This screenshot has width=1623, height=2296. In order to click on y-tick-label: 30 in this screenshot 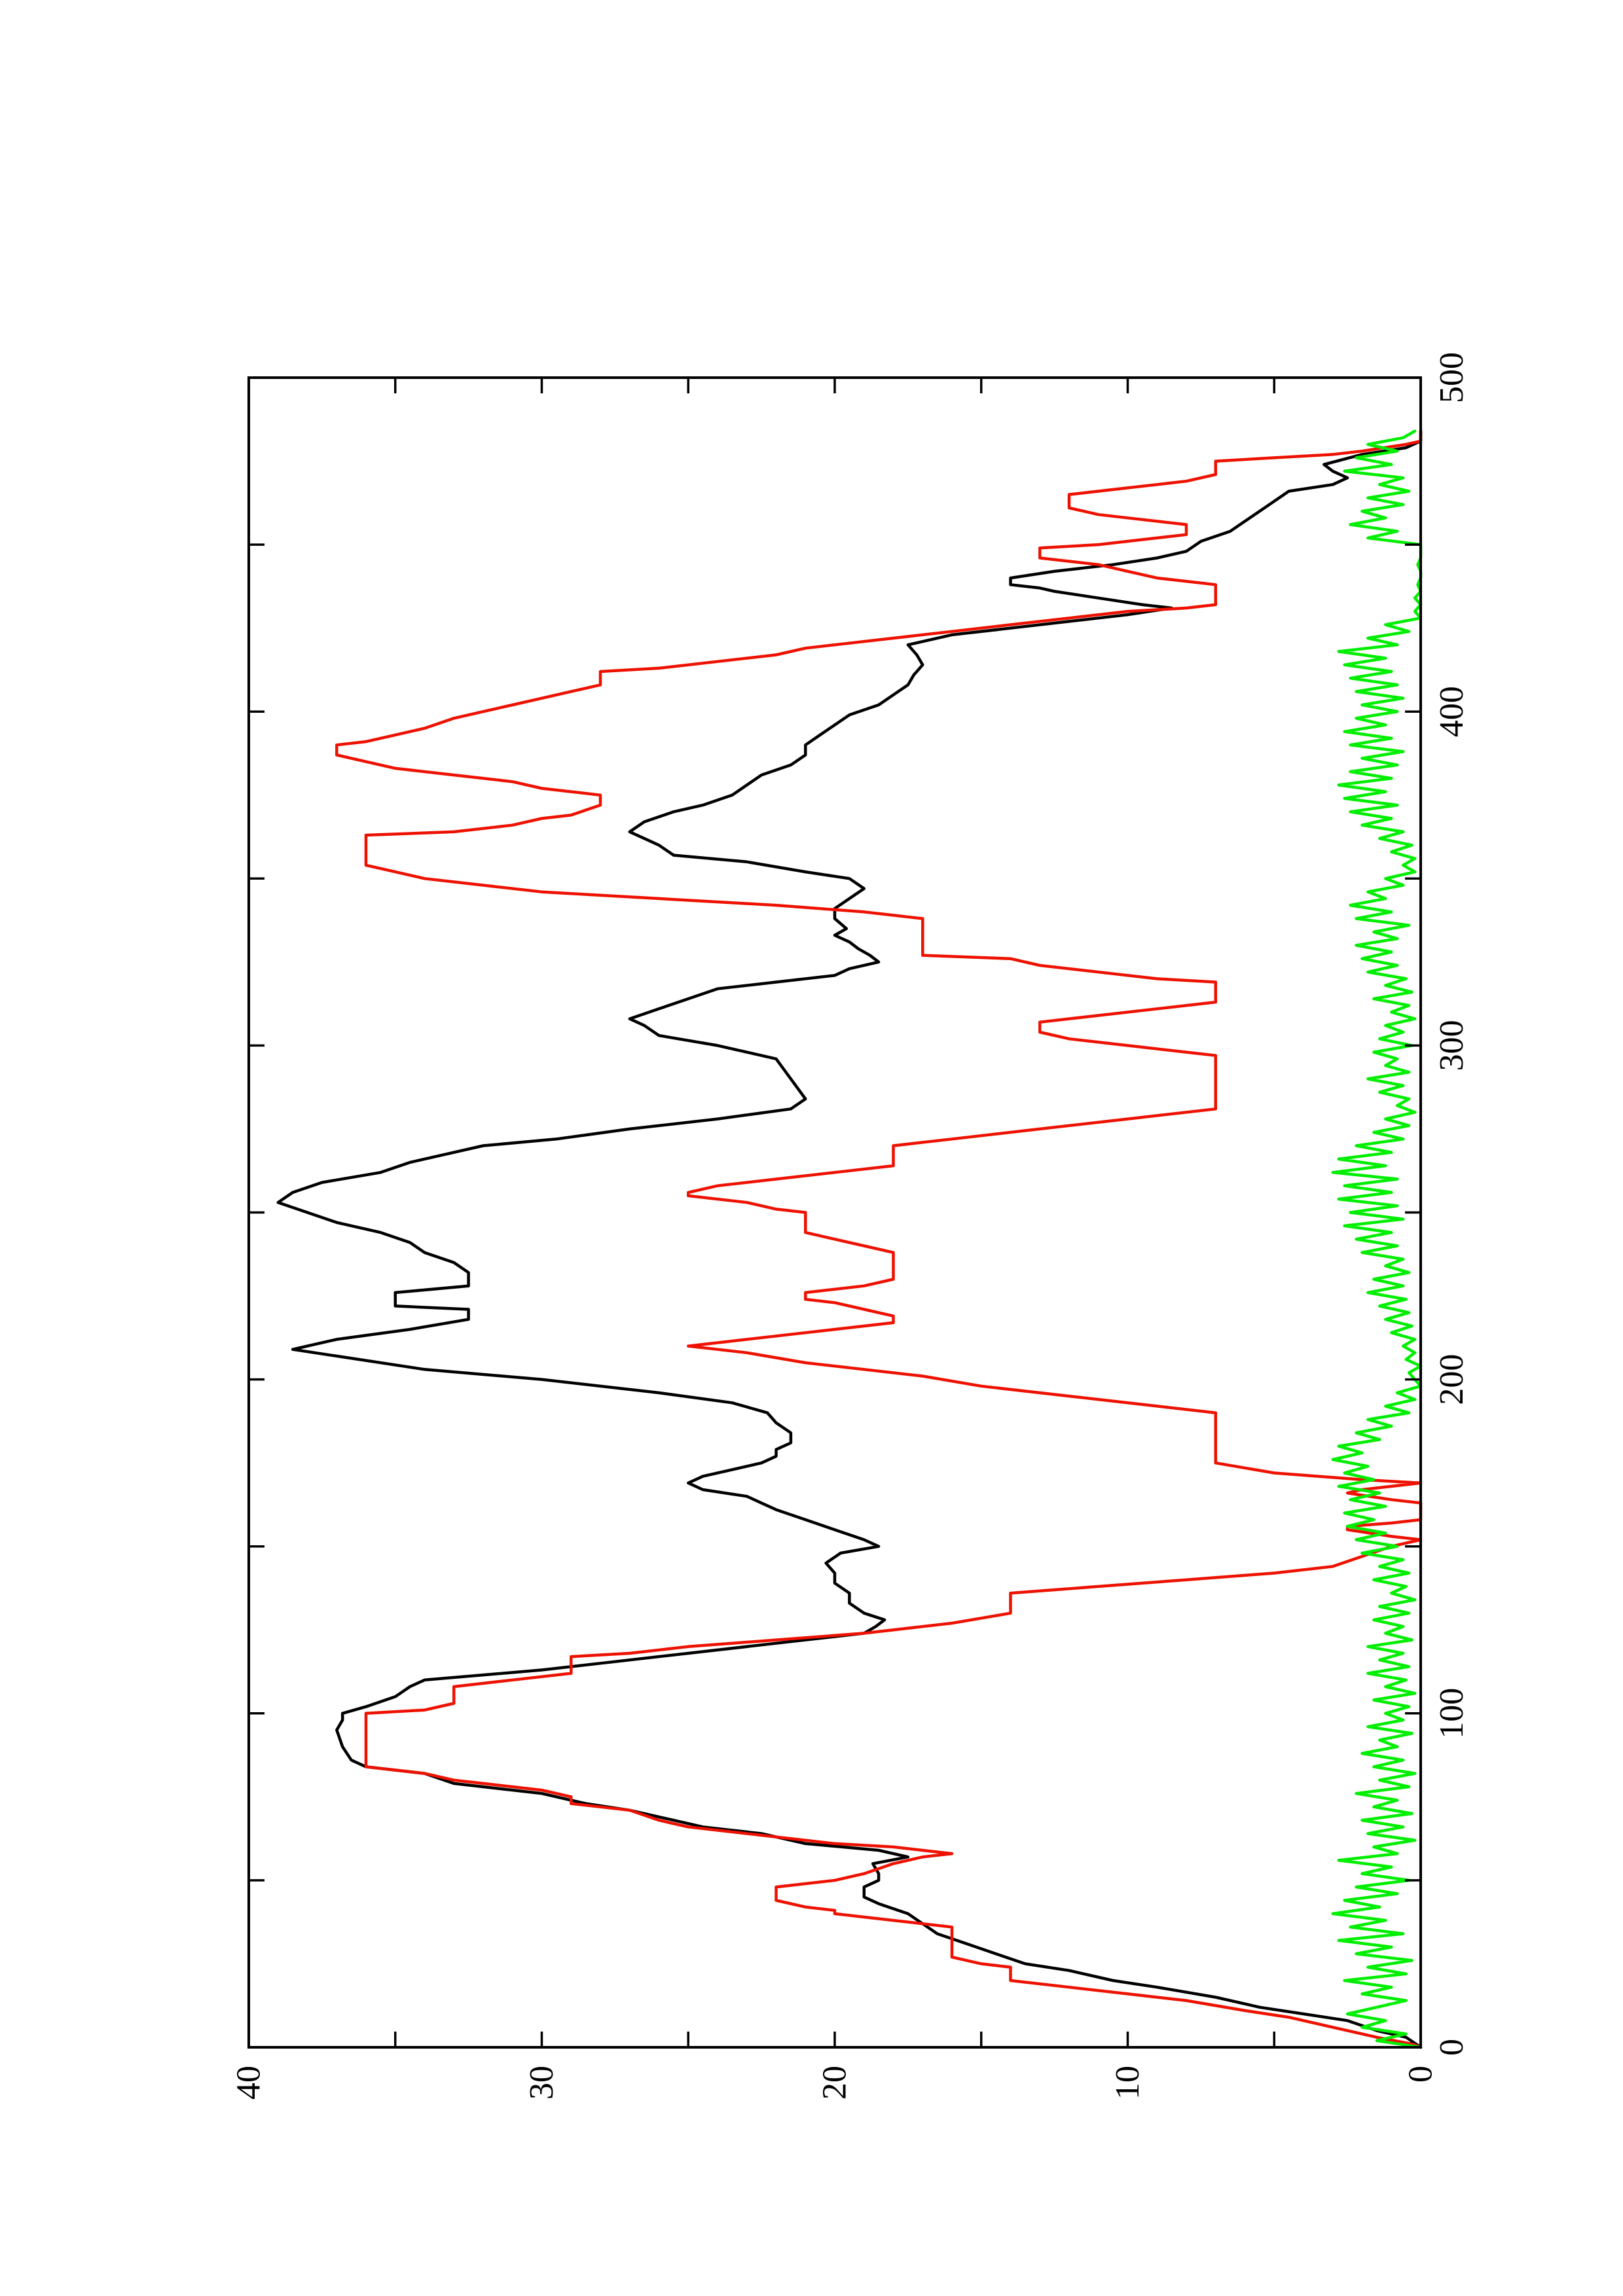, I will do `click(541, 2083)`.